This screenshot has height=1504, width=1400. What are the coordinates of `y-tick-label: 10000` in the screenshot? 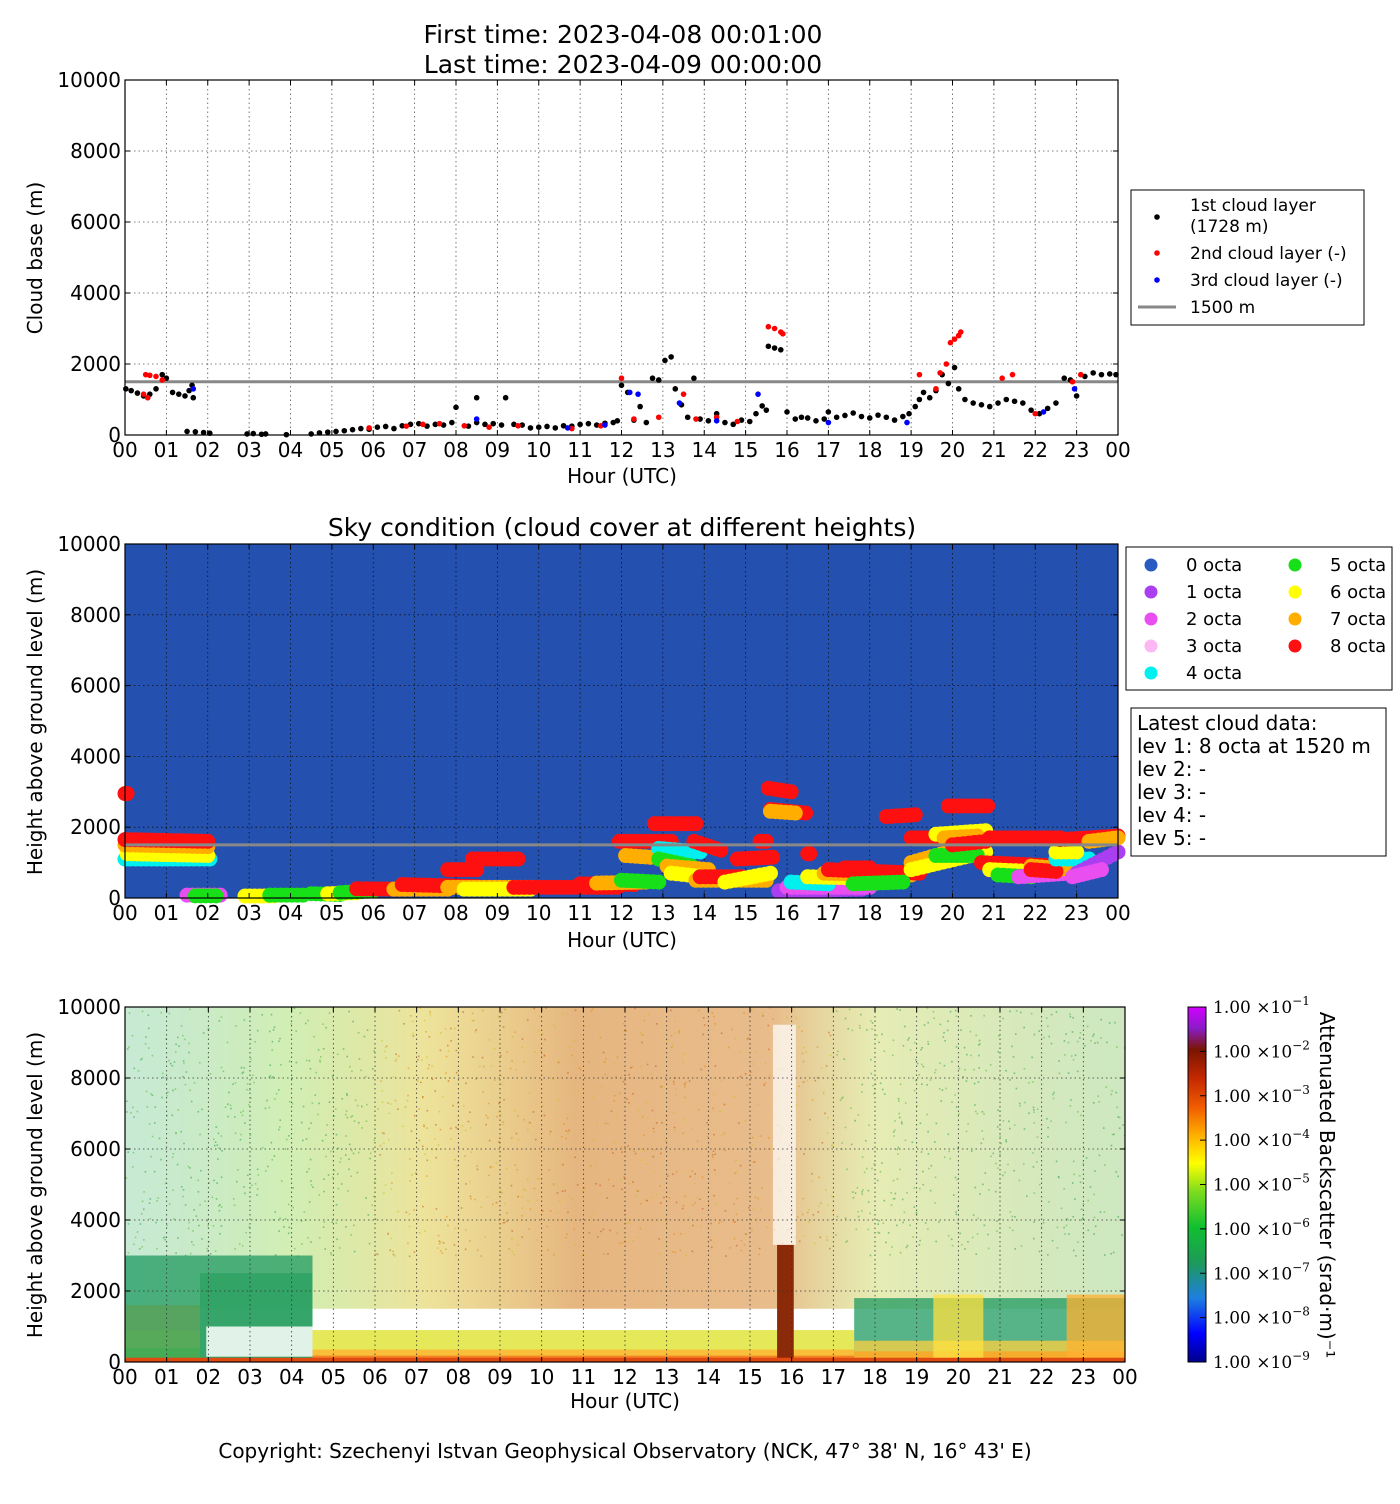 It's located at (89, 80).